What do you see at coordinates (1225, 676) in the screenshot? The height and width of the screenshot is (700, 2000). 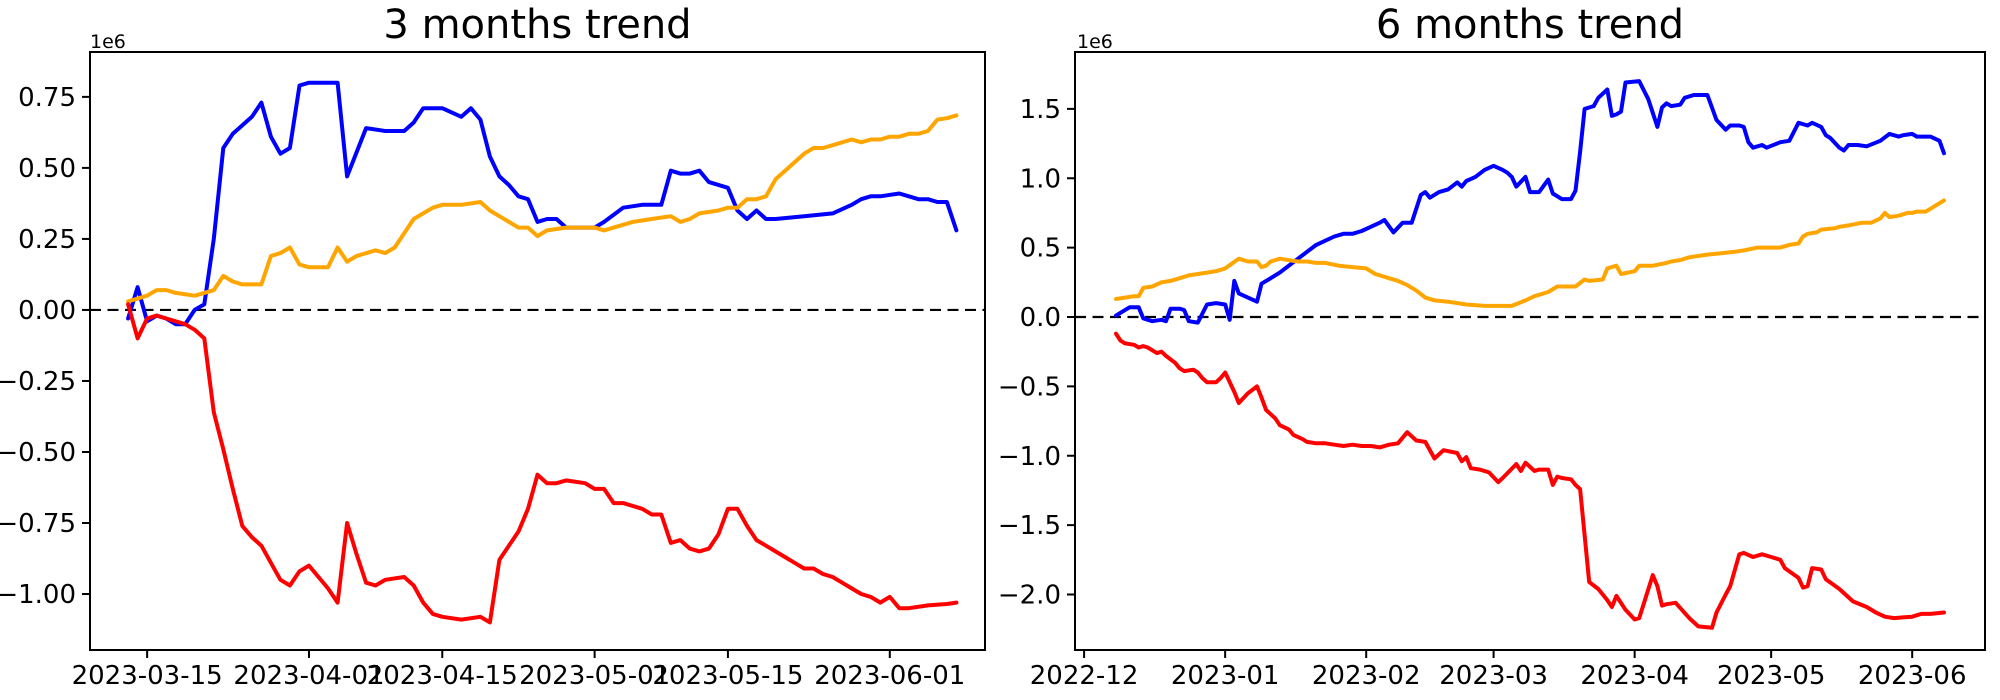 I see `x-tick-label: 2023-01` at bounding box center [1225, 676].